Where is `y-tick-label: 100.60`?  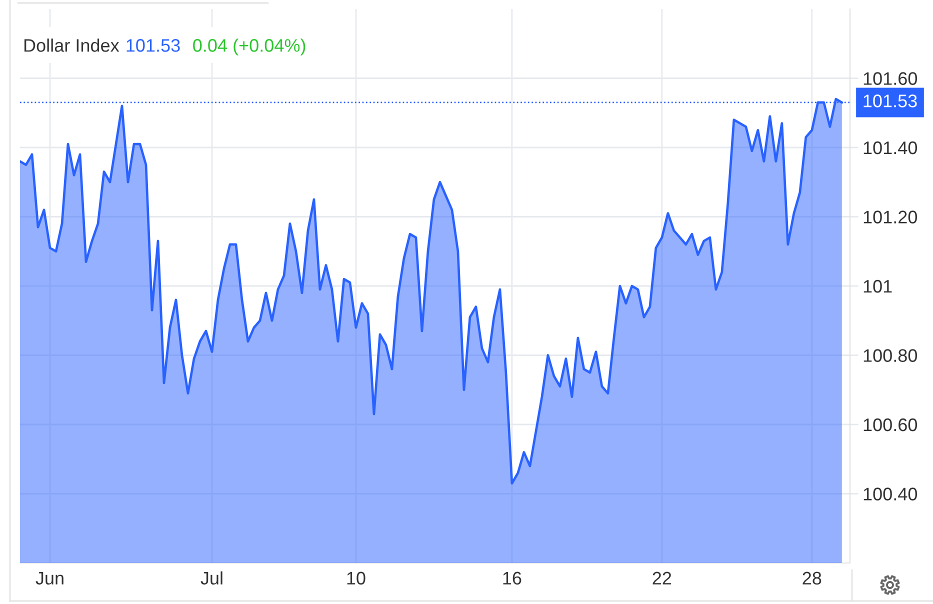 y-tick-label: 100.60 is located at coordinates (891, 425).